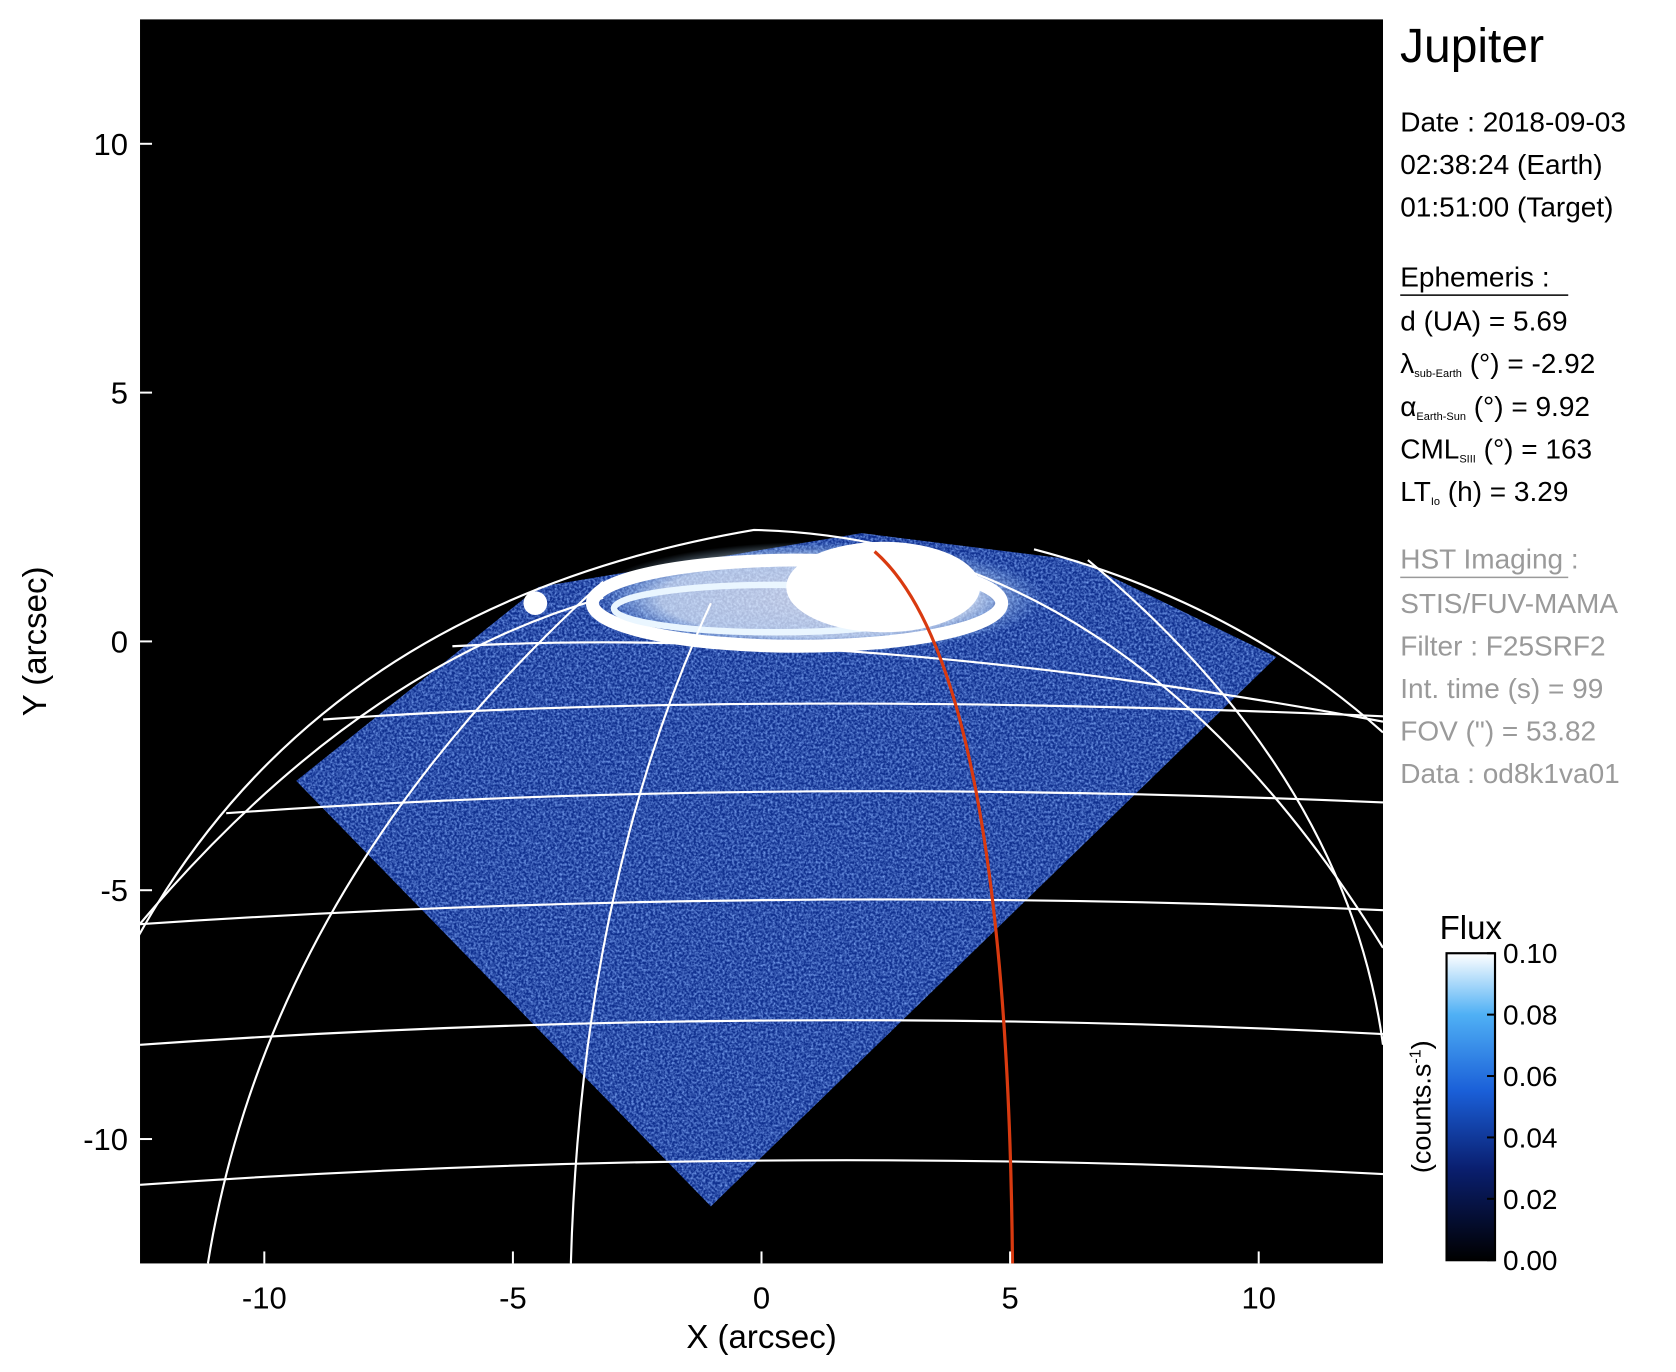  What do you see at coordinates (1440, 321) in the screenshot?
I see `symbol: d (UA)` at bounding box center [1440, 321].